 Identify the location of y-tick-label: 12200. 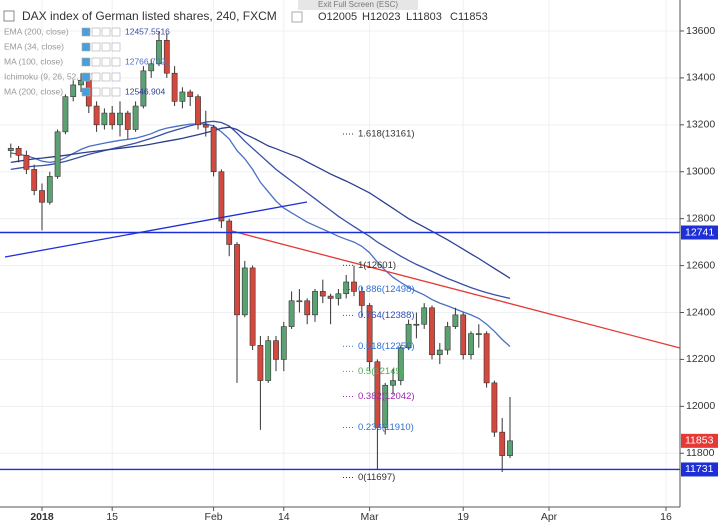
(700, 359).